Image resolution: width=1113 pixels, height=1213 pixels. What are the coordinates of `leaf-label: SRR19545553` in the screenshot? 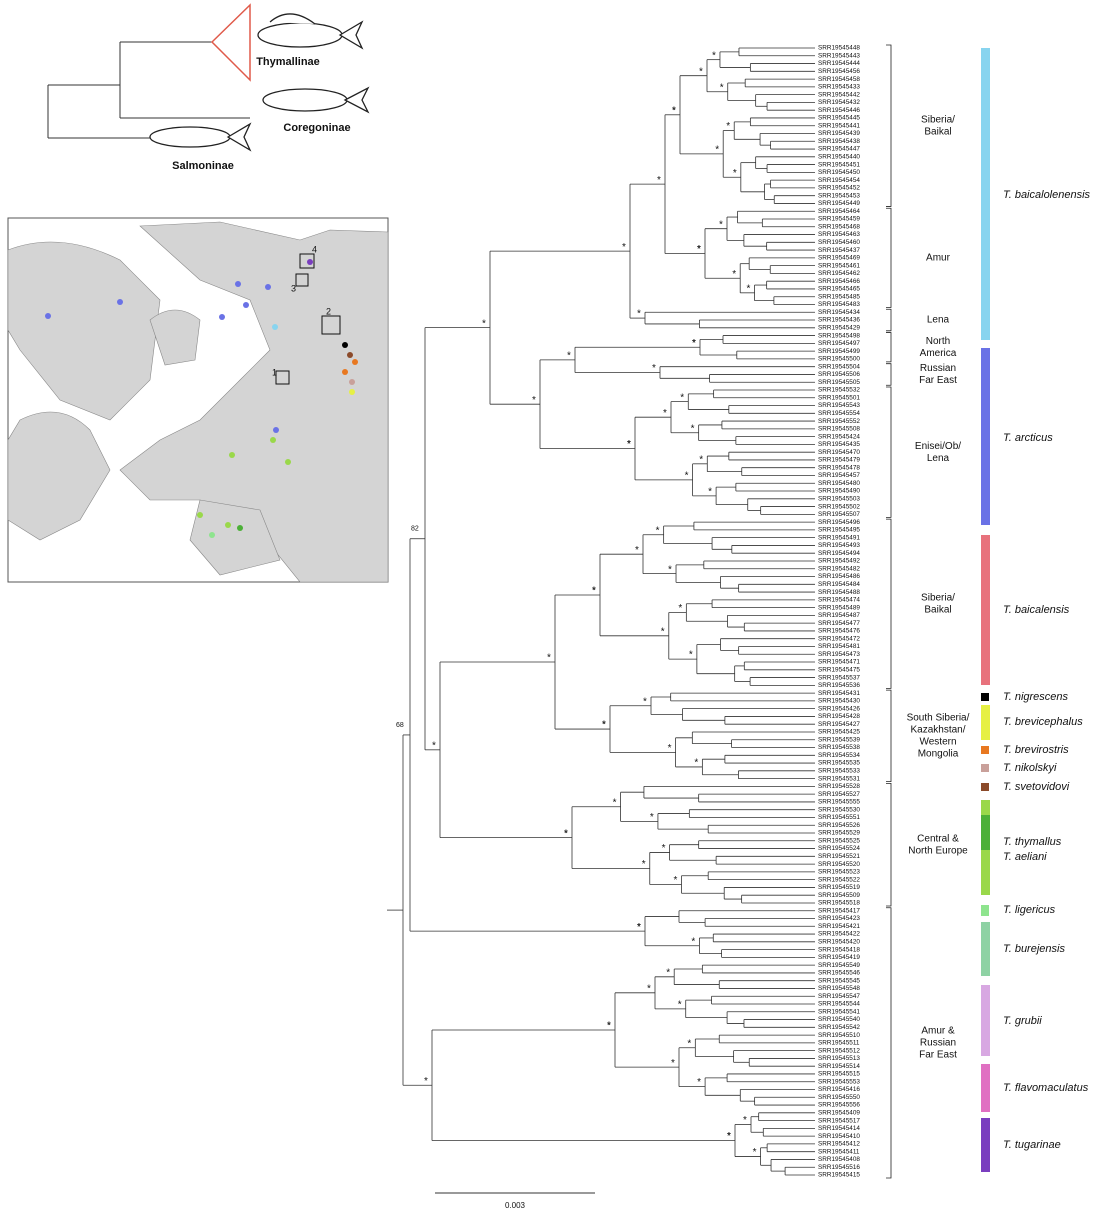 It's located at (839, 1081).